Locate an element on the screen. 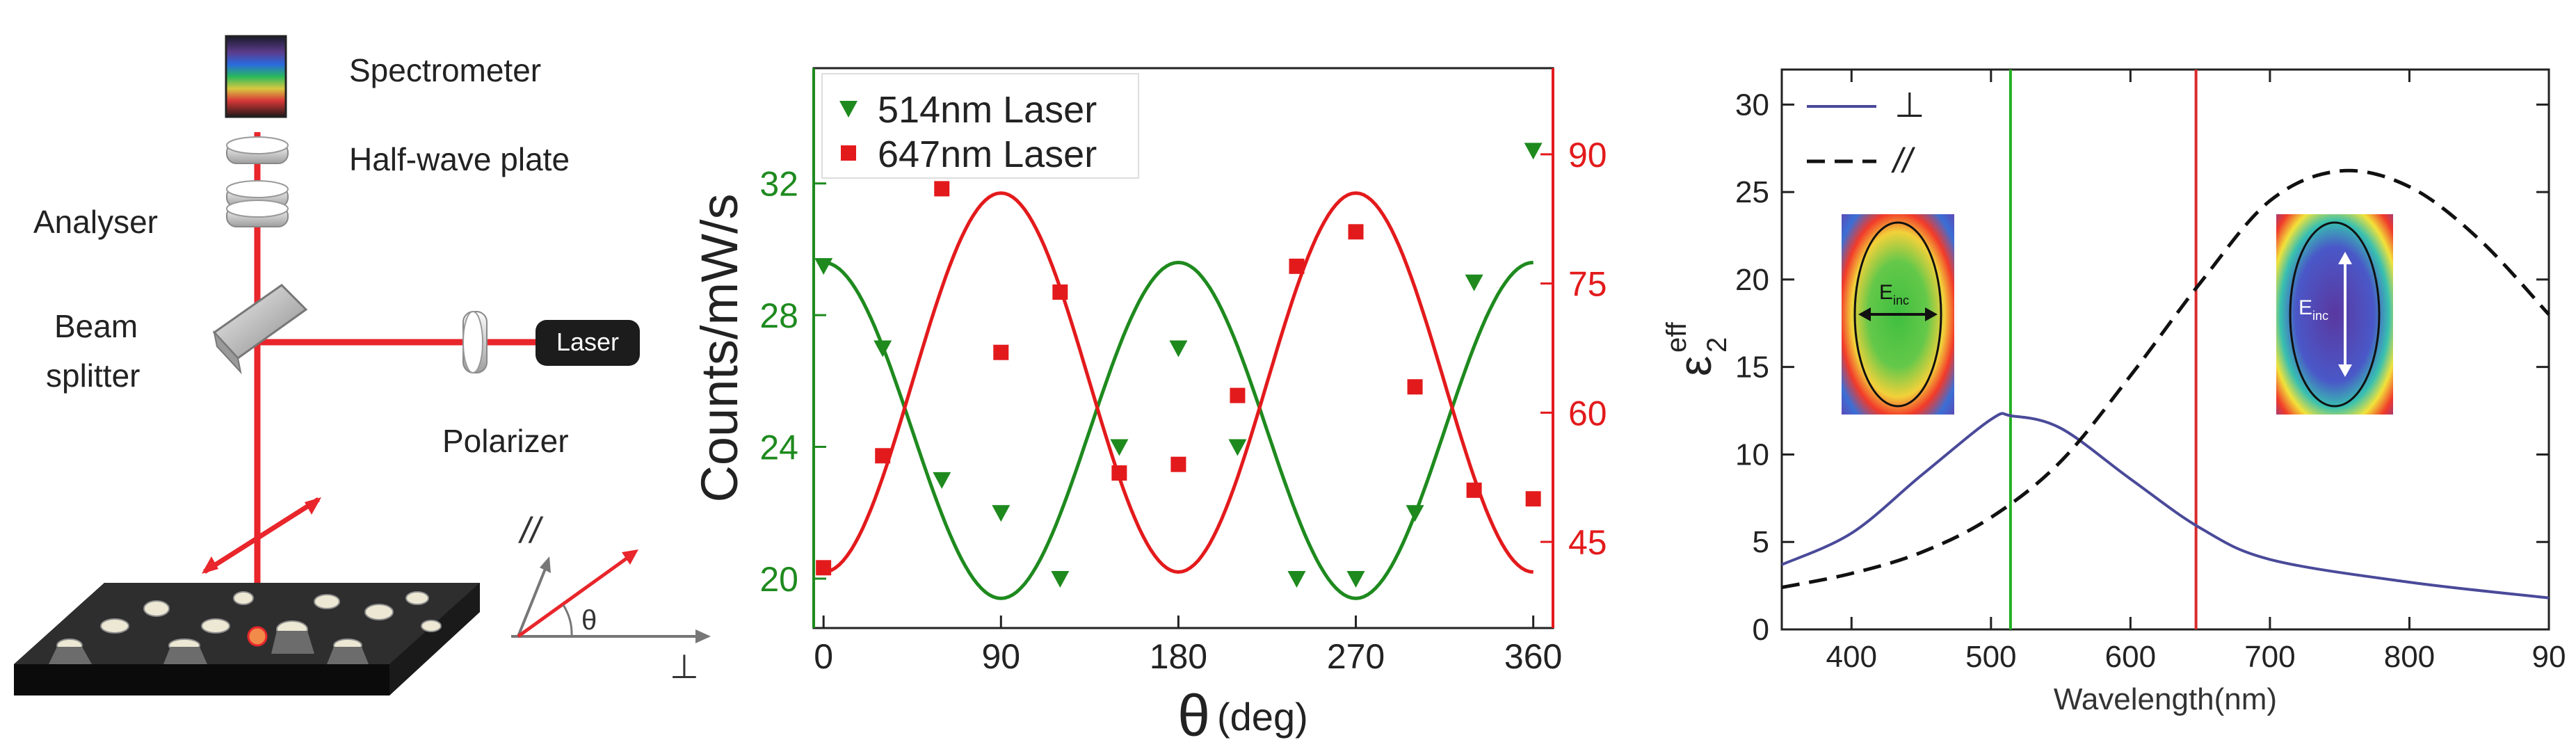 The width and height of the screenshot is (2576, 756). half-wave-plate-icon is located at coordinates (257, 150).